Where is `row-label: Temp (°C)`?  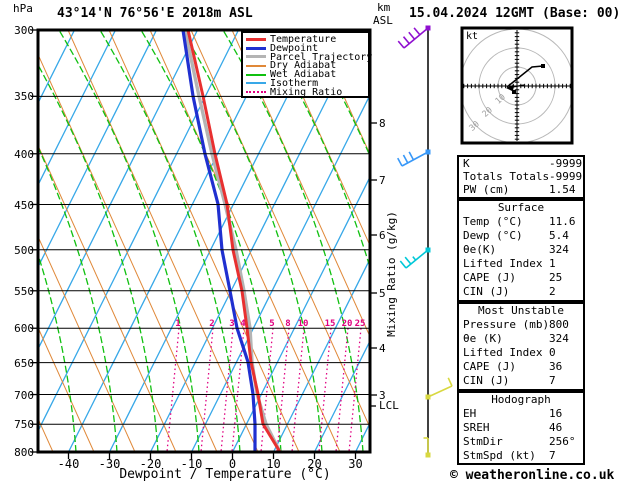 row-label: Temp (°C) is located at coordinates (493, 221).